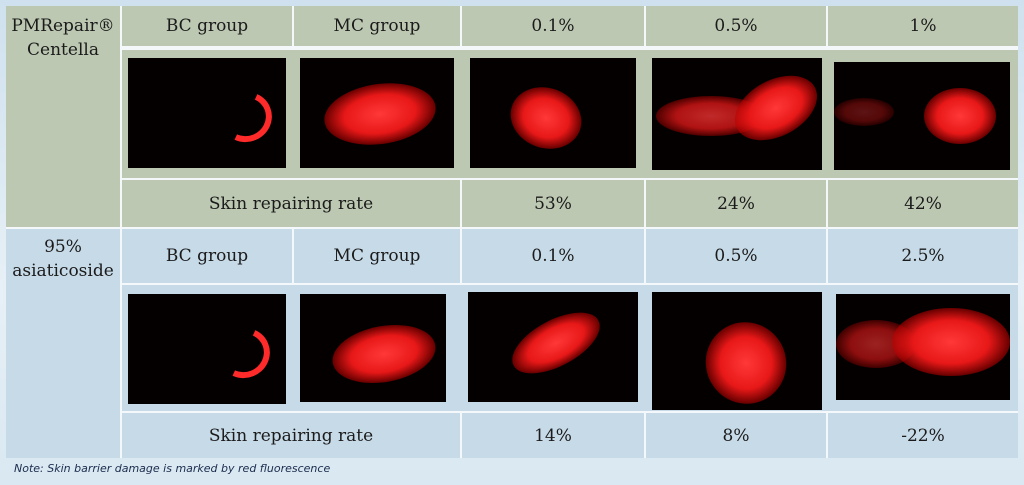 This screenshot has width=1024, height=485. Describe the element at coordinates (377, 113) in the screenshot. I see `fluorescence-photo-mc-group` at that location.